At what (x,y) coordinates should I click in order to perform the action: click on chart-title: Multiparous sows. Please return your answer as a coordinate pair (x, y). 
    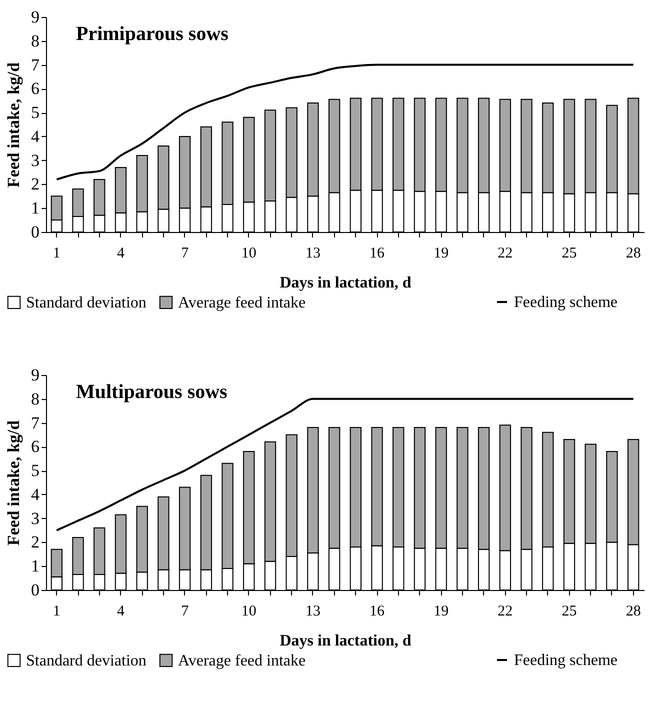
    Looking at the image, I should click on (152, 392).